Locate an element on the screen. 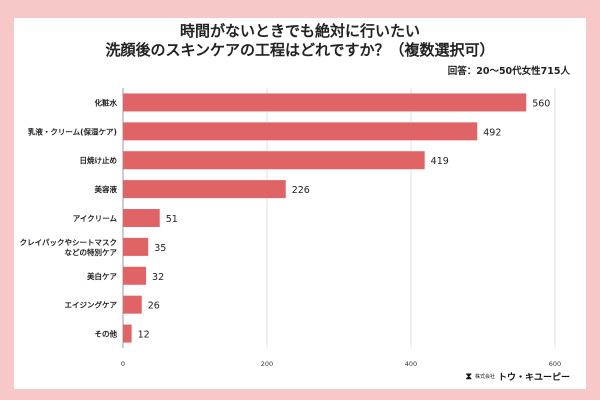  category-label: 乳液・クリーム(保湿ケア) is located at coordinates (72, 131).